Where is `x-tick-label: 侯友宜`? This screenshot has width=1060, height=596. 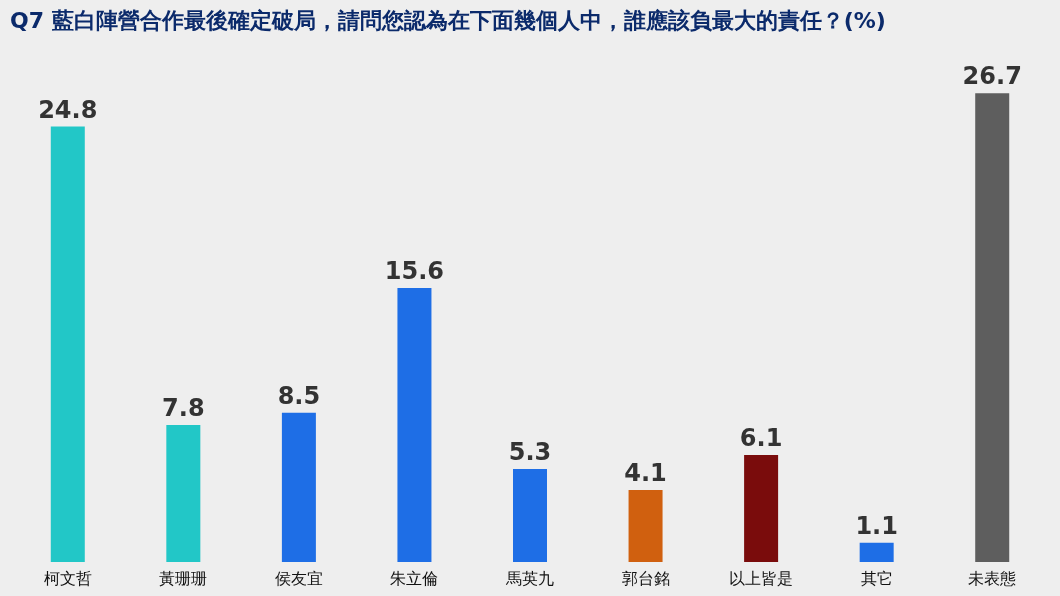 x-tick-label: 侯友宜 is located at coordinates (298, 578).